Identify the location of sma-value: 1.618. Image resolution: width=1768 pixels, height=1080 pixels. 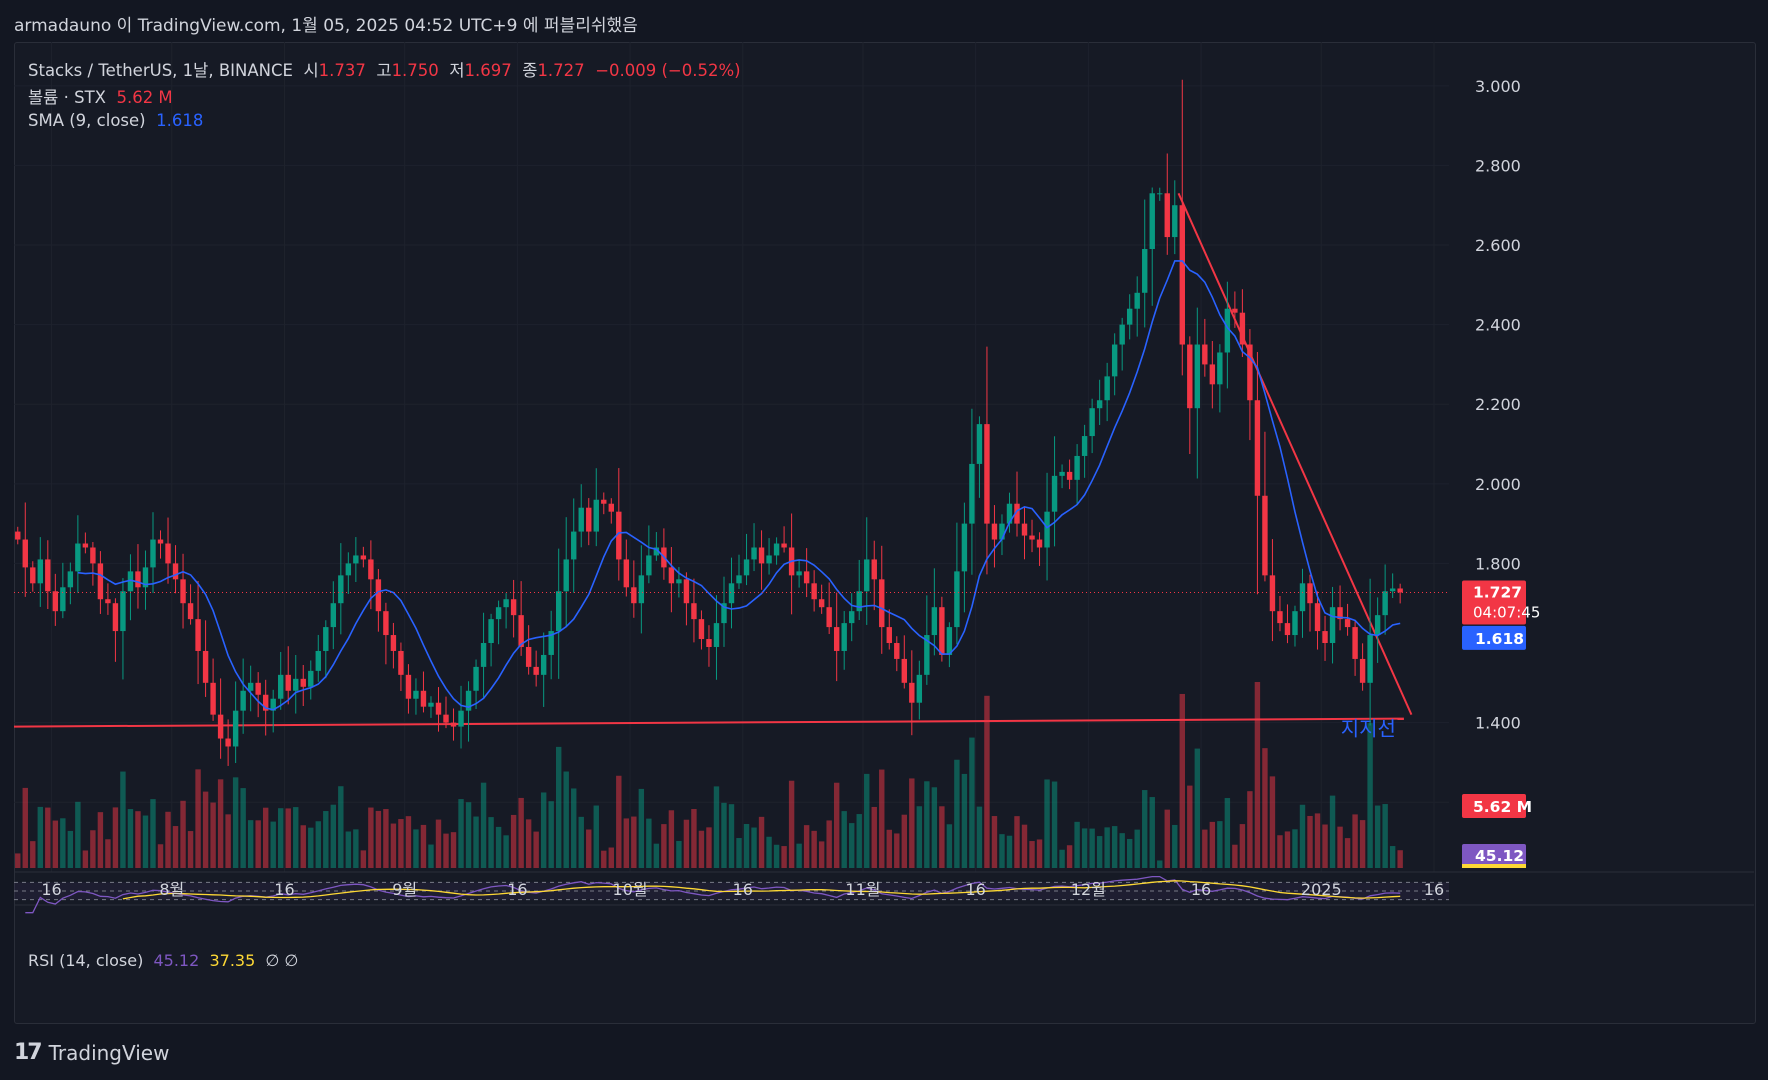
(180, 120).